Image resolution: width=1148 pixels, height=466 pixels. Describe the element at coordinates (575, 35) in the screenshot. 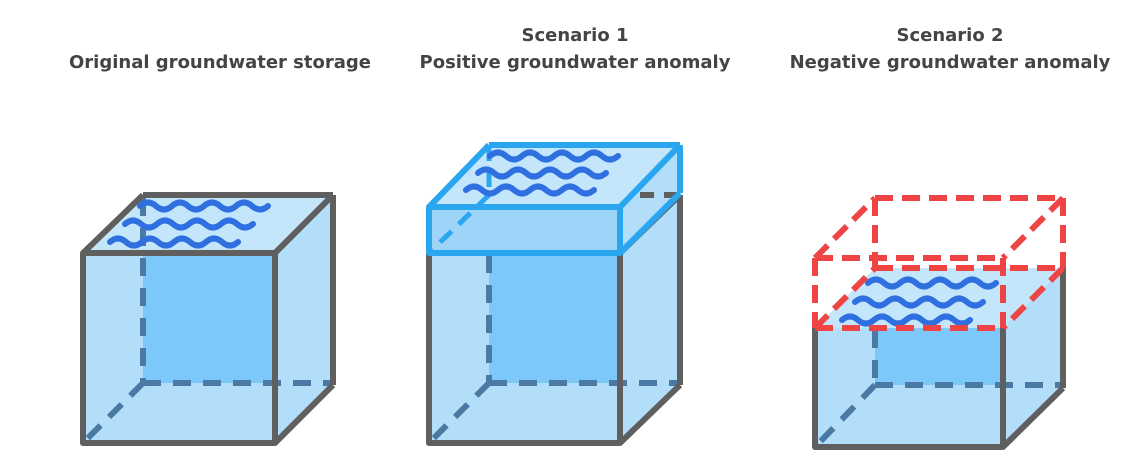

I see `title-line: Scenario 1` at that location.